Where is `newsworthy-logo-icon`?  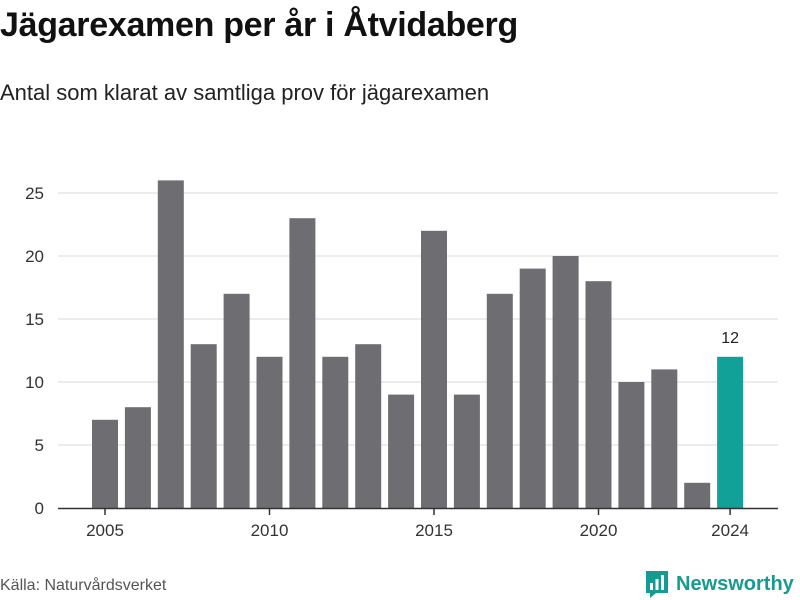 newsworthy-logo-icon is located at coordinates (657, 584).